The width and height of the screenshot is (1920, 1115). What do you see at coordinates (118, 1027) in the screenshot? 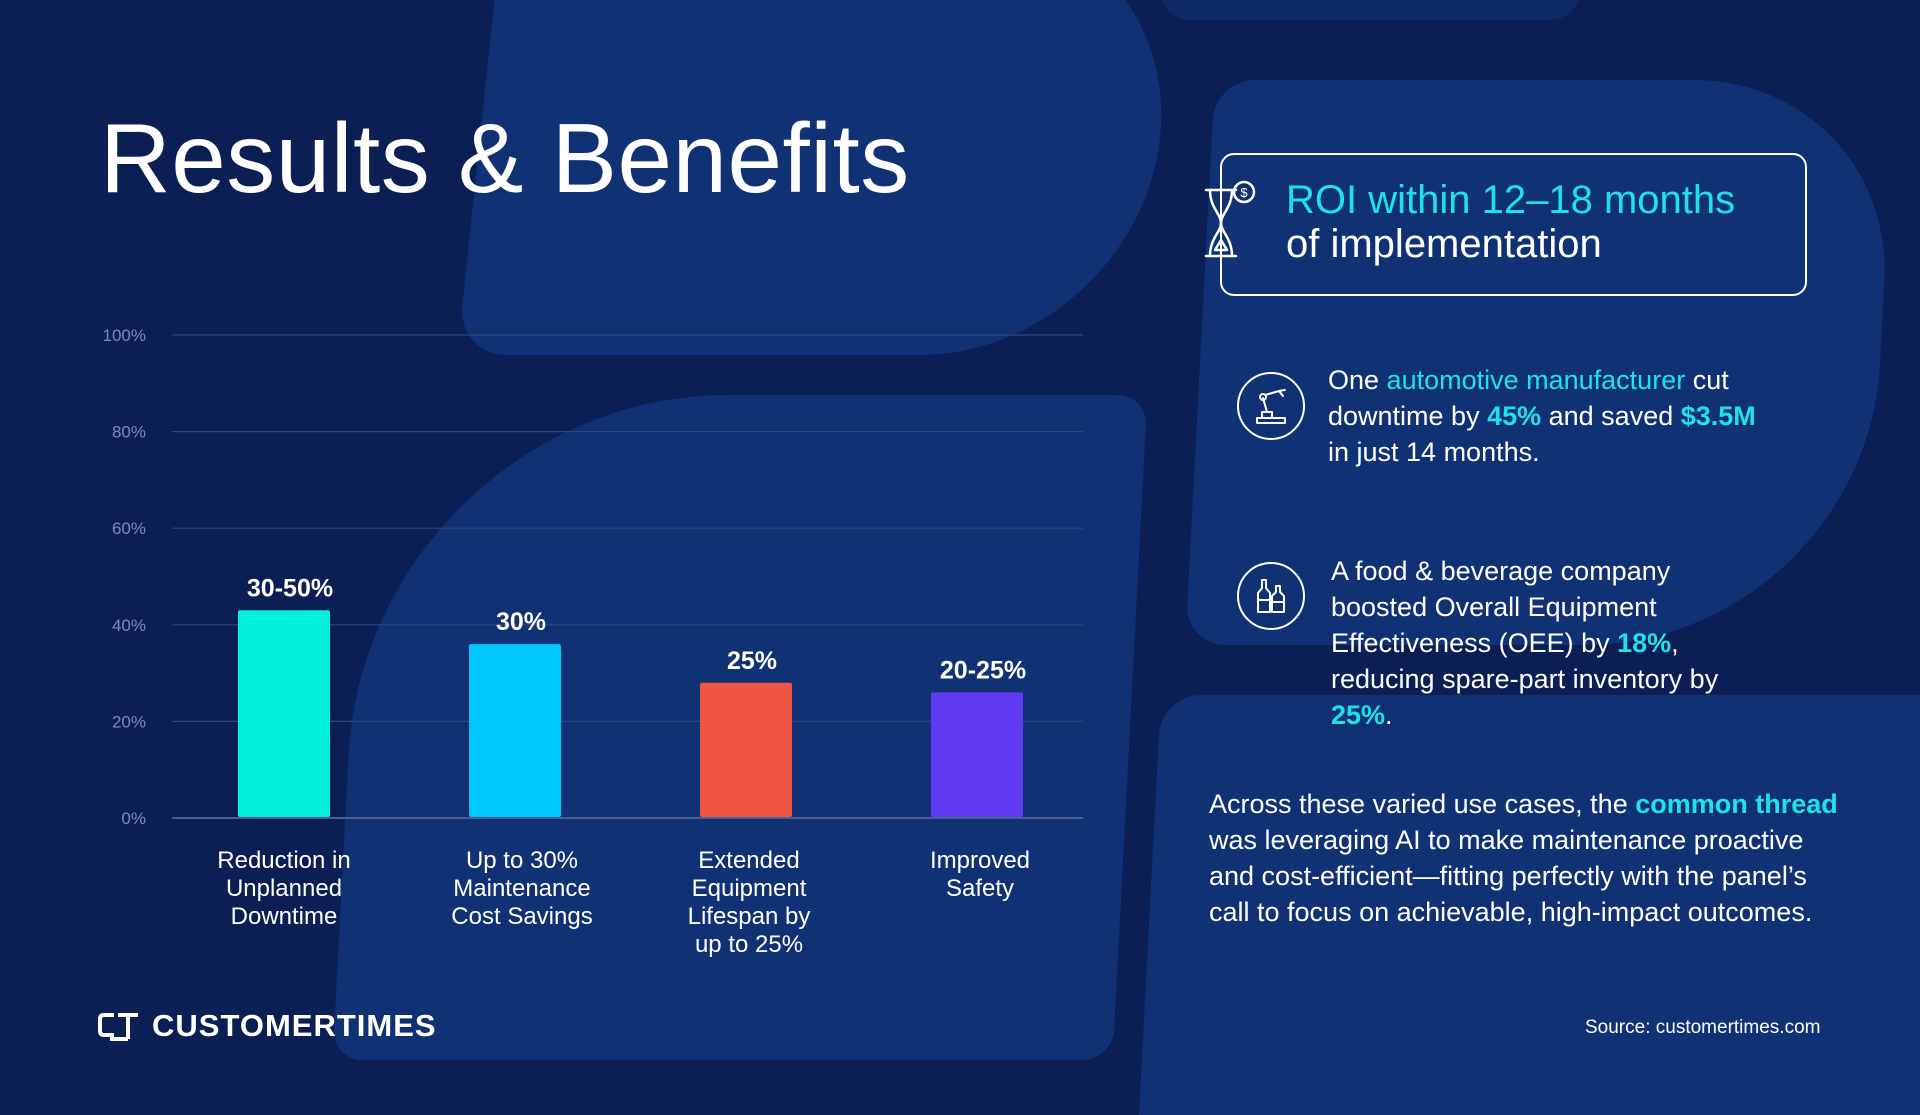
I see `ct-logo-icon` at bounding box center [118, 1027].